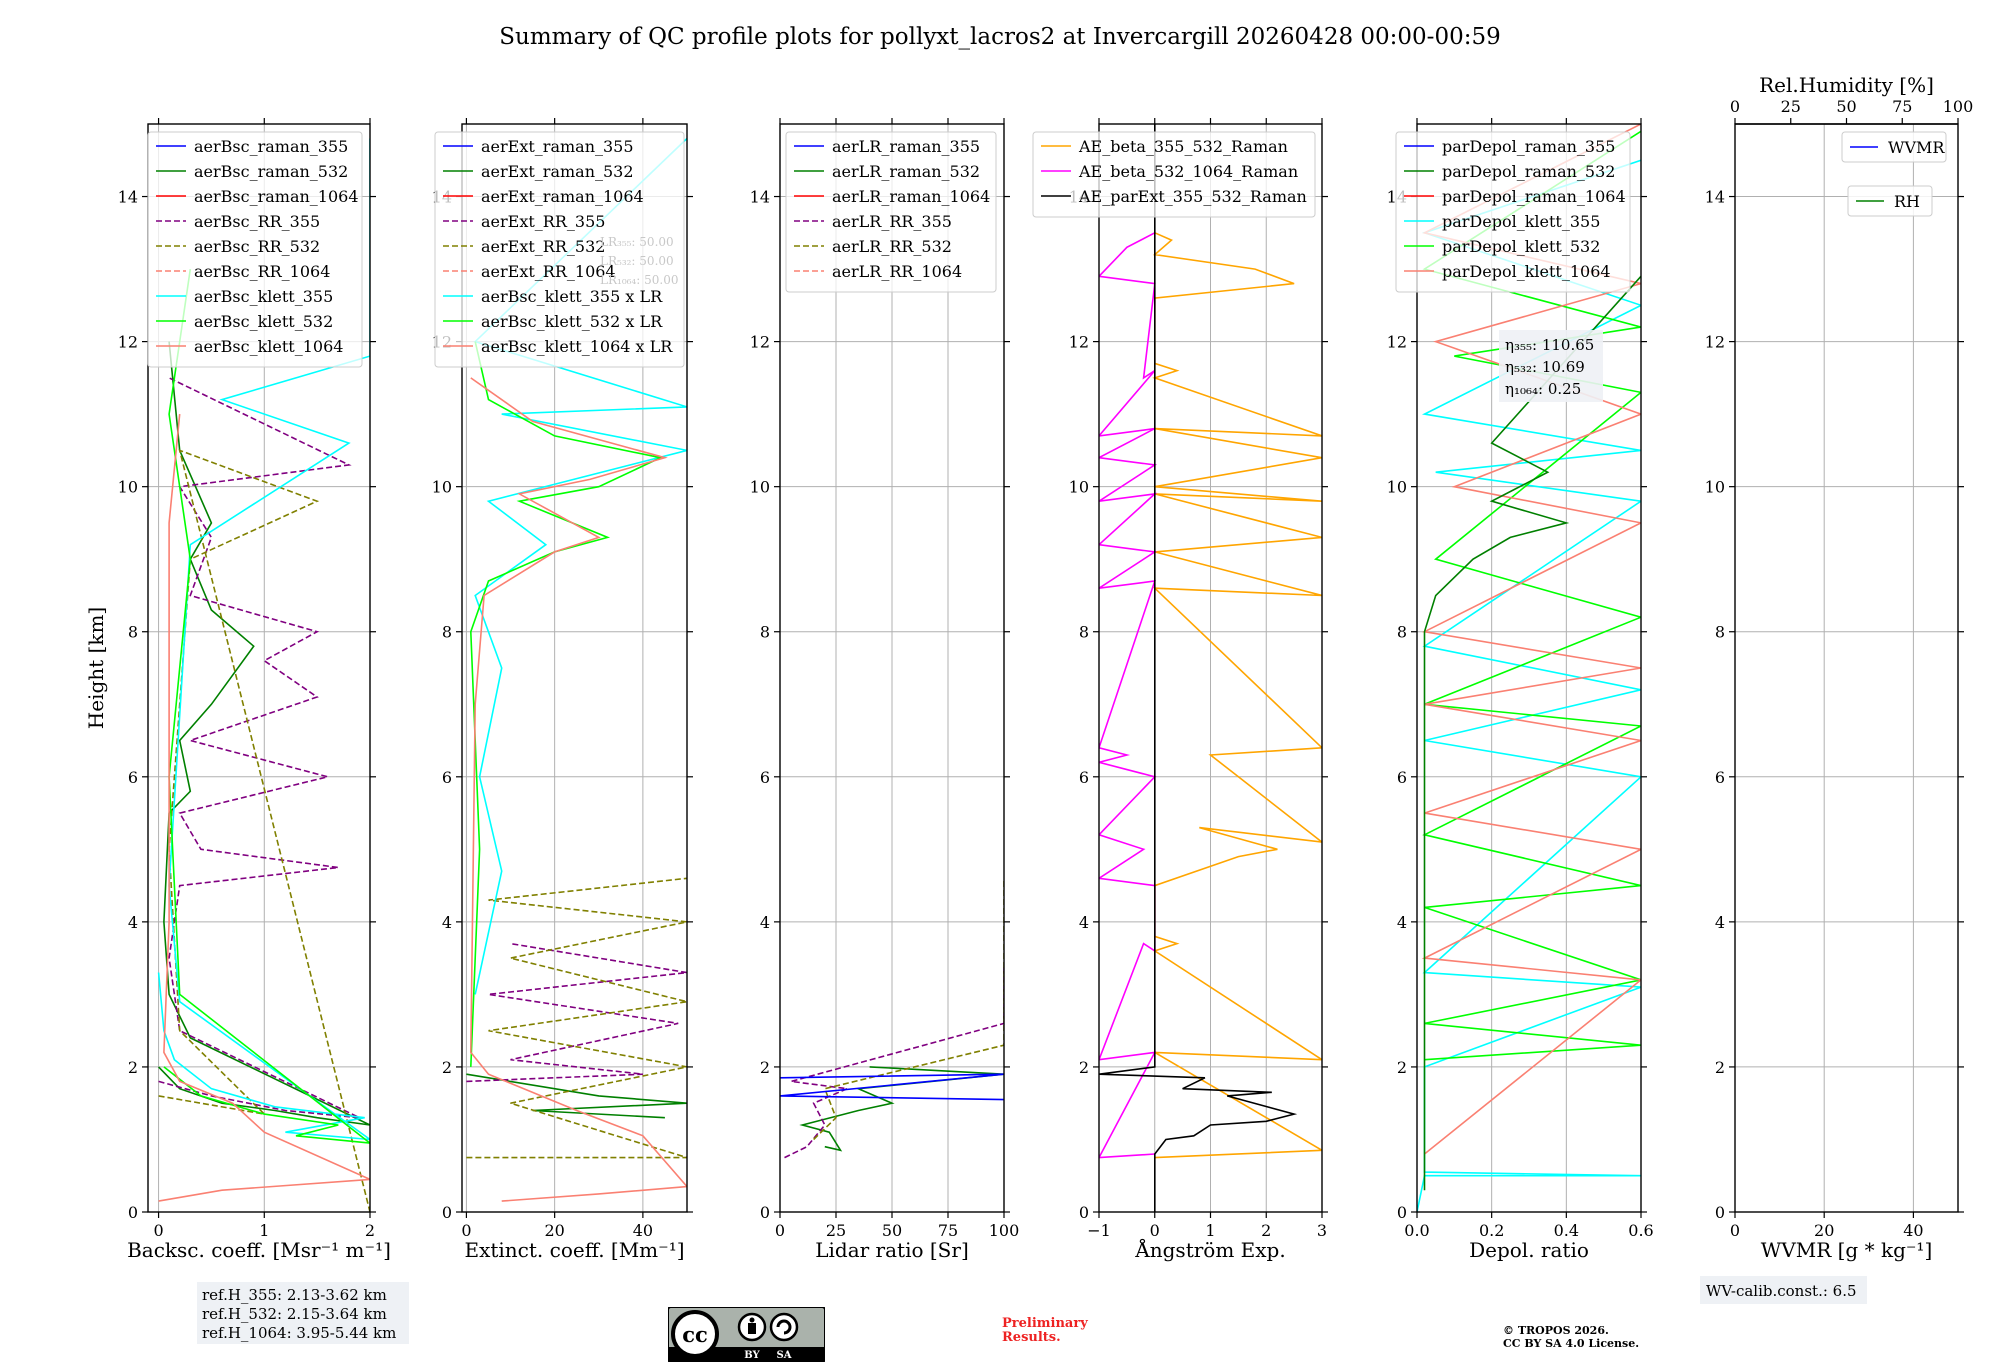 This screenshot has height=1366, width=2000. What do you see at coordinates (892, 1230) in the screenshot?
I see `x-tick-label: 50` at bounding box center [892, 1230].